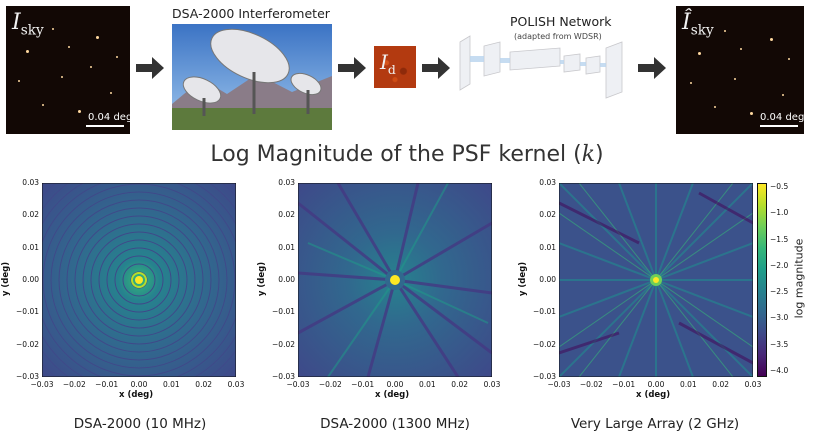 Image resolution: width=814 pixels, height=438 pixels. What do you see at coordinates (779, 318) in the screenshot?
I see `colorbar-tick-label: −3.0` at bounding box center [779, 318].